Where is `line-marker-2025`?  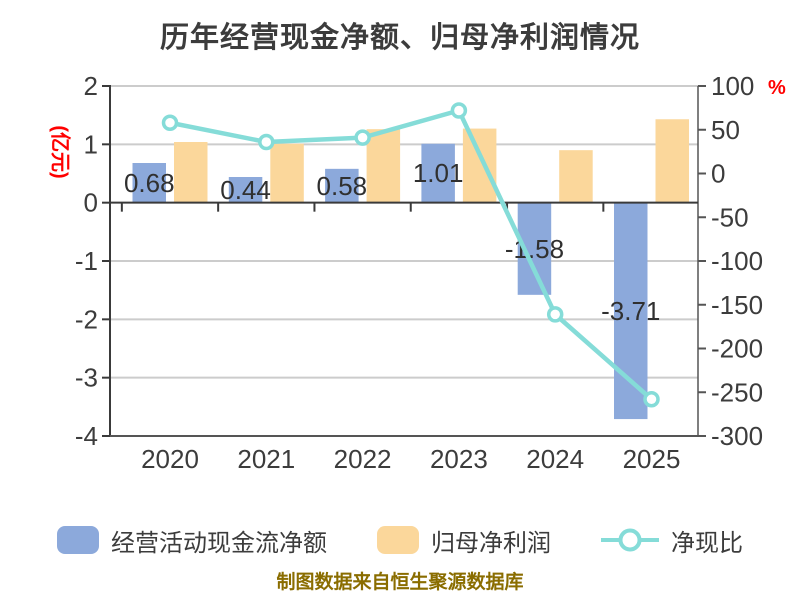
line-marker-2025 is located at coordinates (651, 399).